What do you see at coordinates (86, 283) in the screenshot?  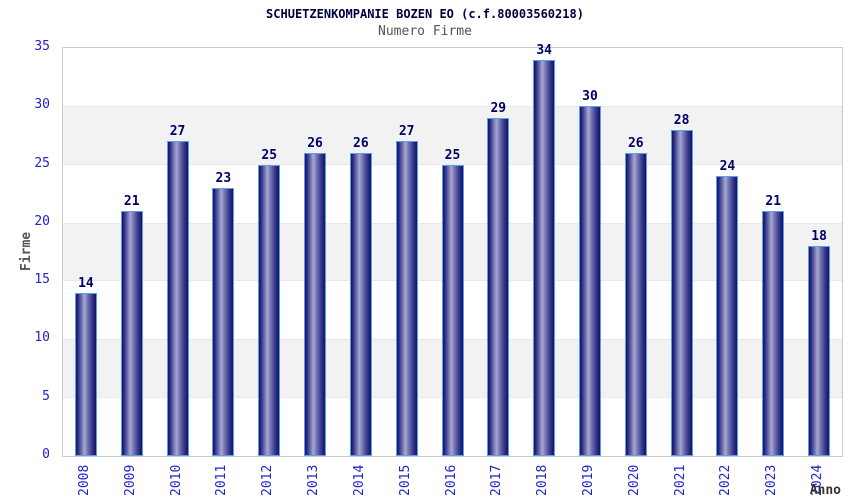 I see `bar-value-label: 14` at bounding box center [86, 283].